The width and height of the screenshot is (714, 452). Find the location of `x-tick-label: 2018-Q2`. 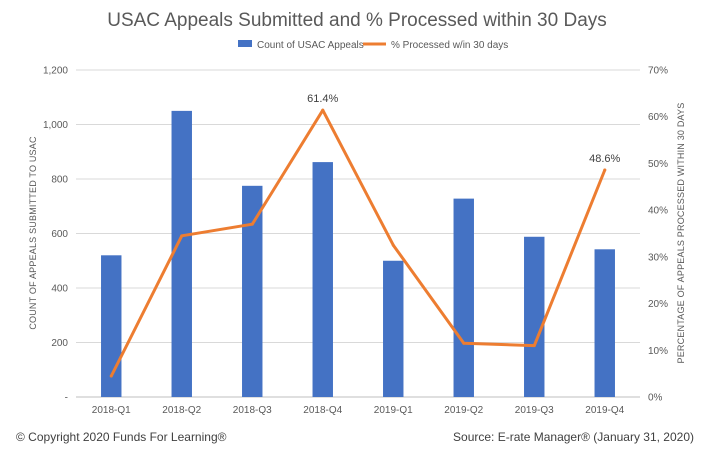

x-tick-label: 2018-Q2 is located at coordinates (181, 410).